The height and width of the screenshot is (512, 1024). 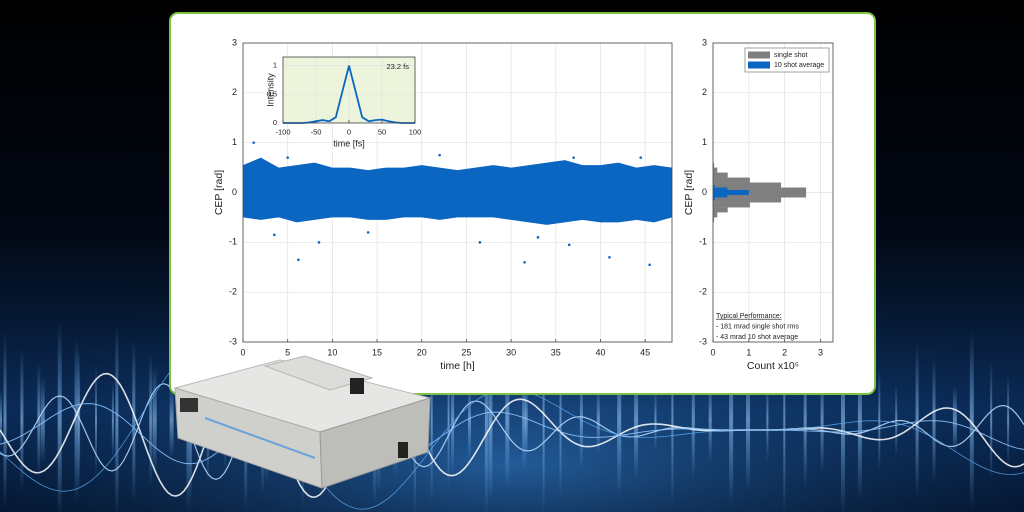 What do you see at coordinates (302, 422) in the screenshot?
I see `device` at bounding box center [302, 422].